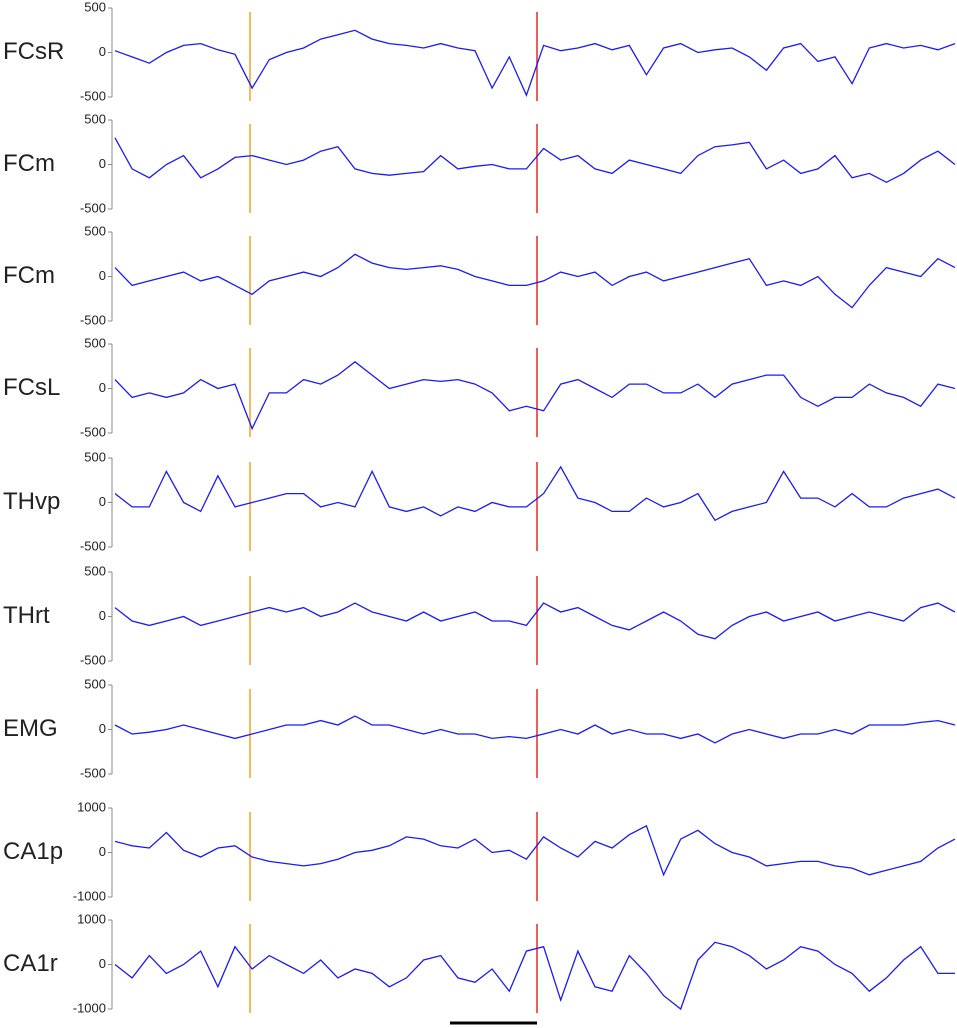 The height and width of the screenshot is (1028, 957). What do you see at coordinates (30, 728) in the screenshot?
I see `channel-label: EMG` at bounding box center [30, 728].